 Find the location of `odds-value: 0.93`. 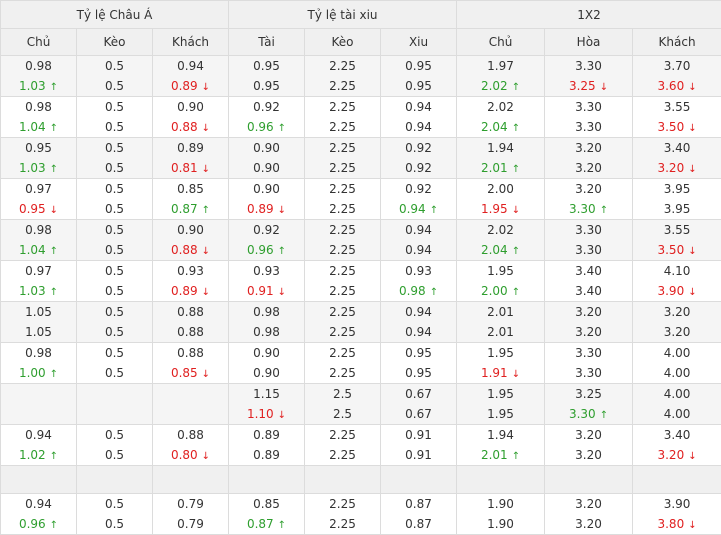

odds-value: 0.93 is located at coordinates (266, 271).